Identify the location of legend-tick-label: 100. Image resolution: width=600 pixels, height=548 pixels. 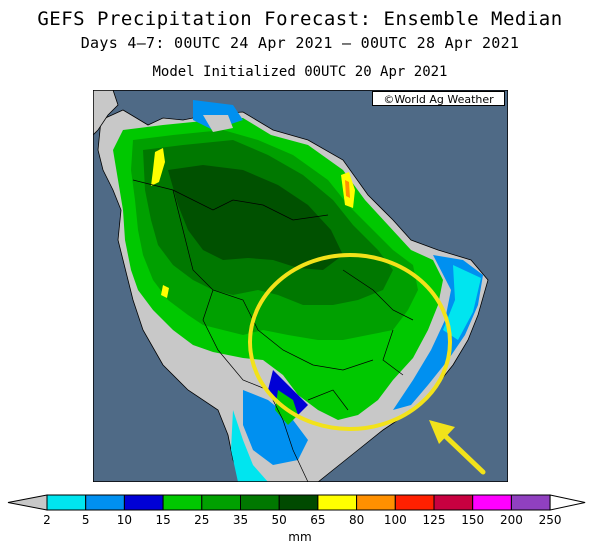
(395, 520).